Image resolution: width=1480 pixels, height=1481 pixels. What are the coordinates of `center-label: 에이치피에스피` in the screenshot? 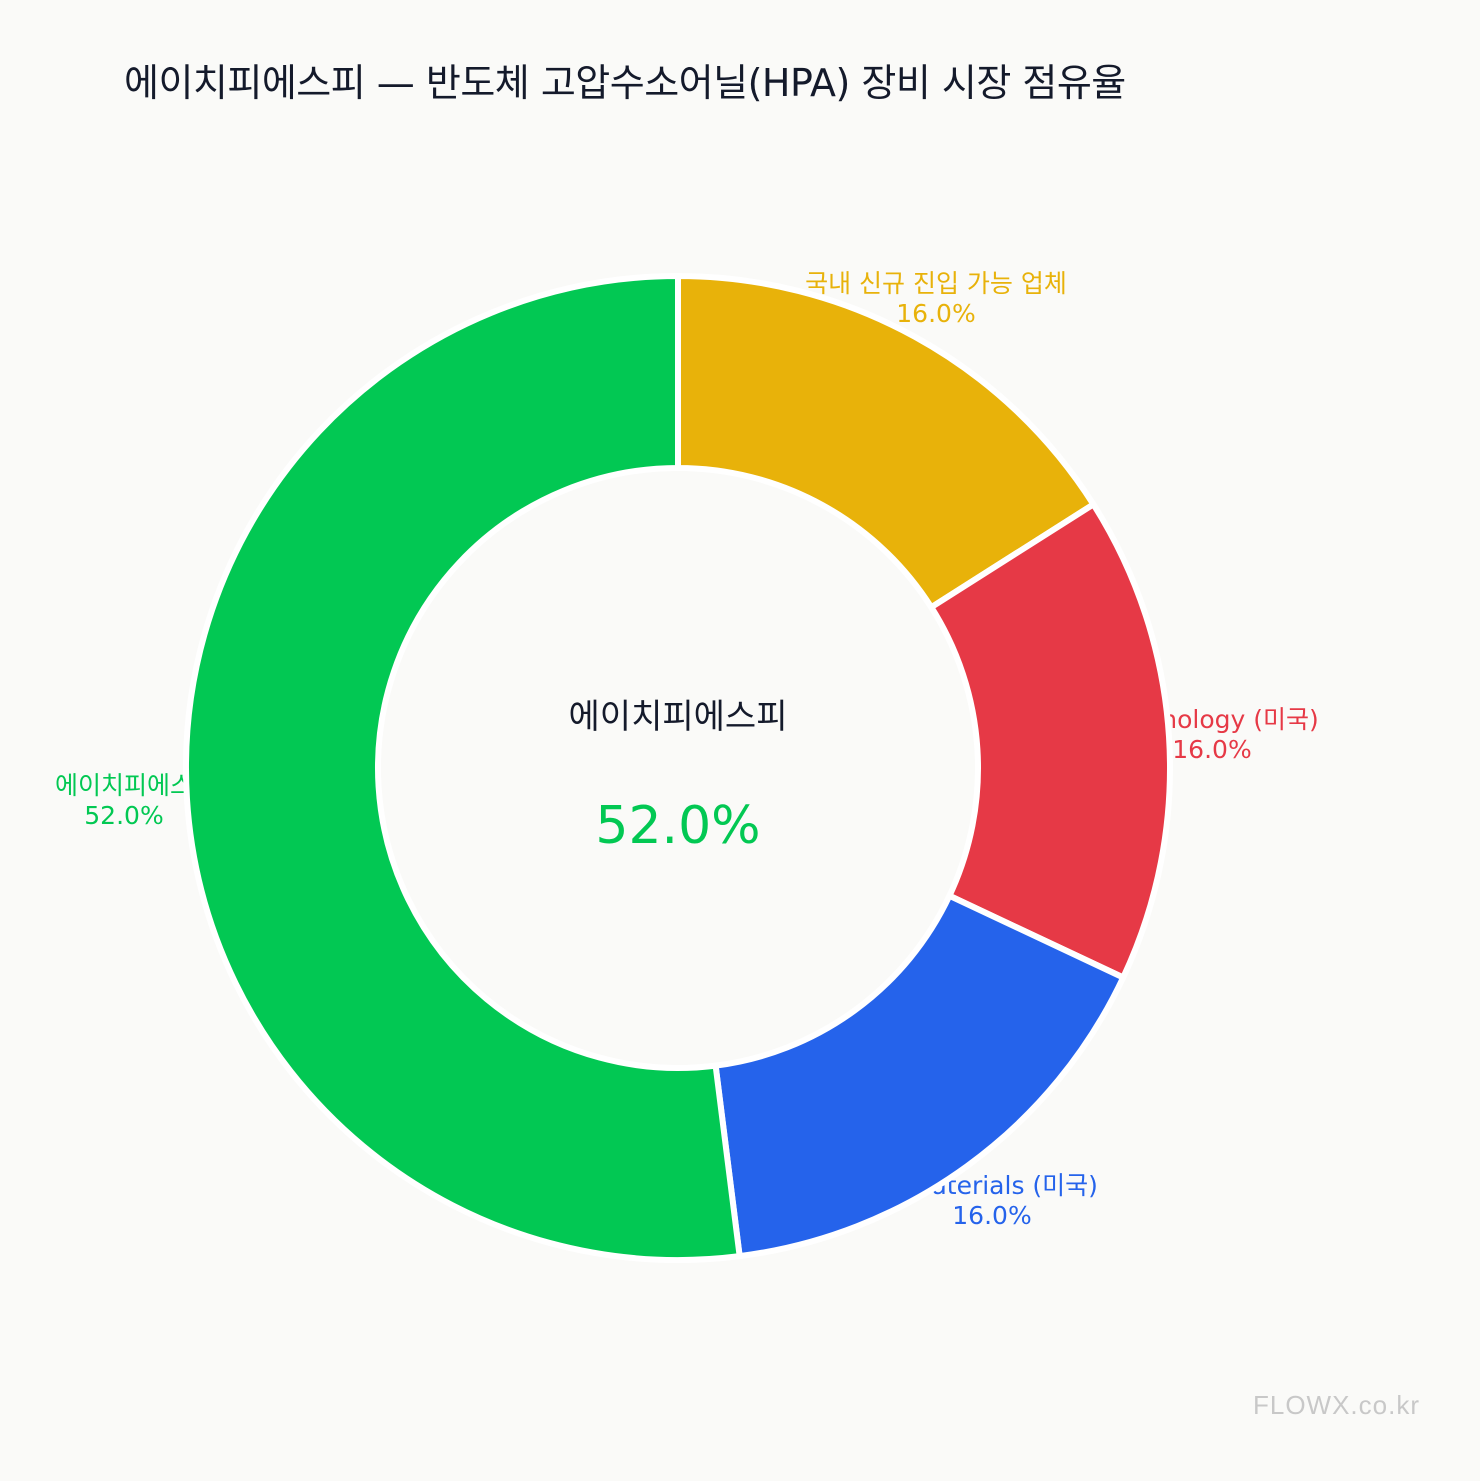 It's located at (678, 717).